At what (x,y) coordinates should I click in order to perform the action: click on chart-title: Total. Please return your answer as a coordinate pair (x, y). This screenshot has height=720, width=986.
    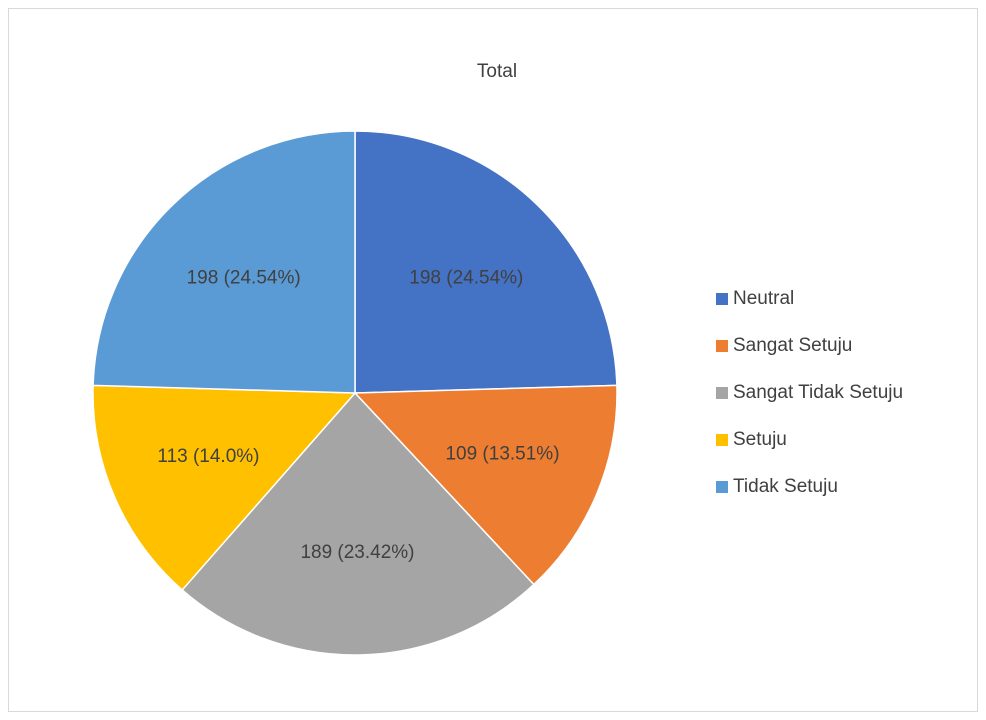
    Looking at the image, I should click on (497, 71).